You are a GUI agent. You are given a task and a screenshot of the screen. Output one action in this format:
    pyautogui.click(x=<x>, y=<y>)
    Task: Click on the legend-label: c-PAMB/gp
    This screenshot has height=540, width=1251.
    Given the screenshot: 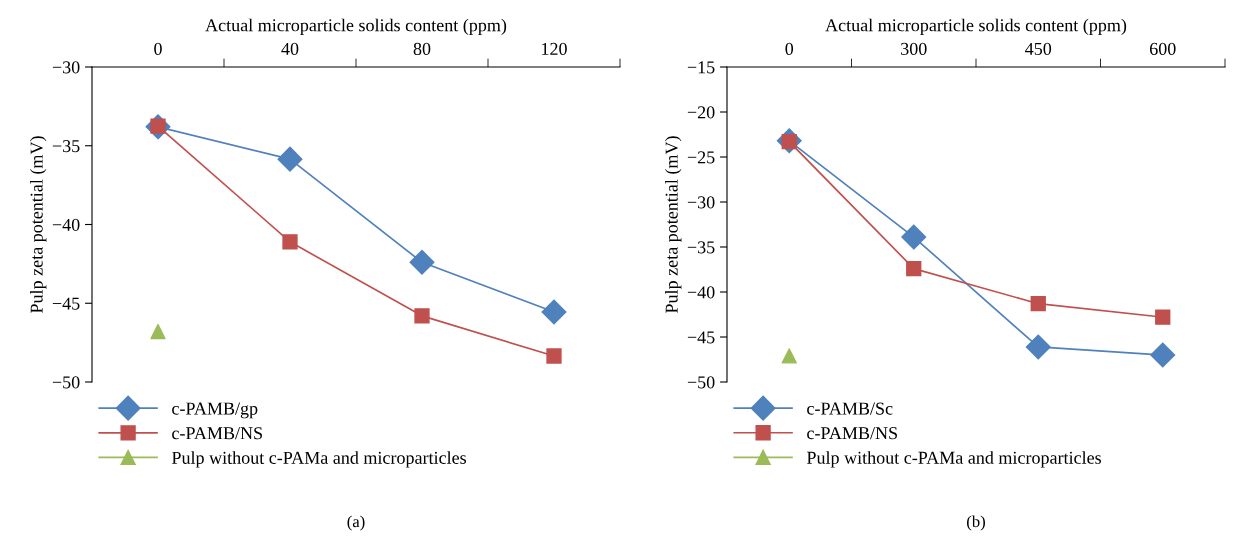 What is the action you would take?
    pyautogui.click(x=215, y=410)
    